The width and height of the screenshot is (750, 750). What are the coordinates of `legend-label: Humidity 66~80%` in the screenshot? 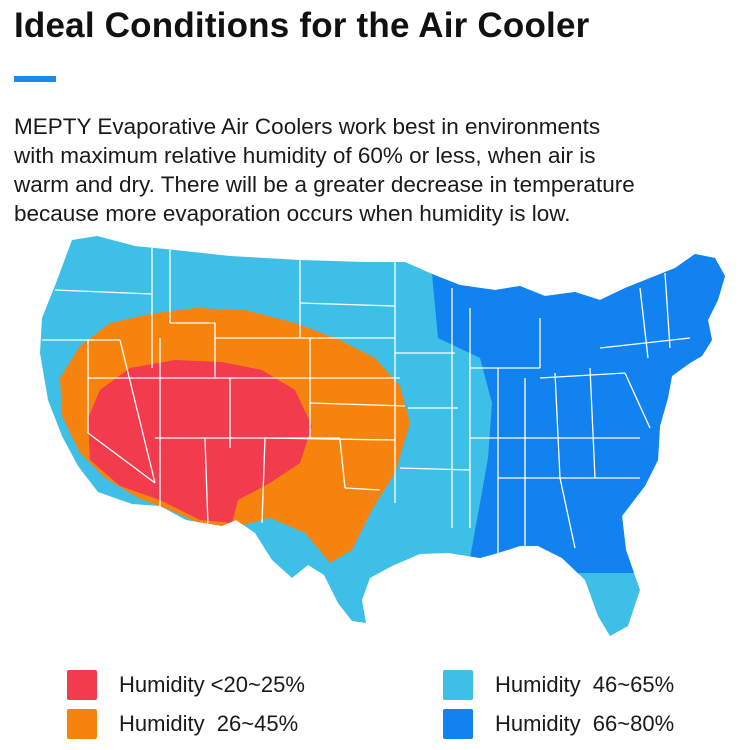 It's located at (585, 723).